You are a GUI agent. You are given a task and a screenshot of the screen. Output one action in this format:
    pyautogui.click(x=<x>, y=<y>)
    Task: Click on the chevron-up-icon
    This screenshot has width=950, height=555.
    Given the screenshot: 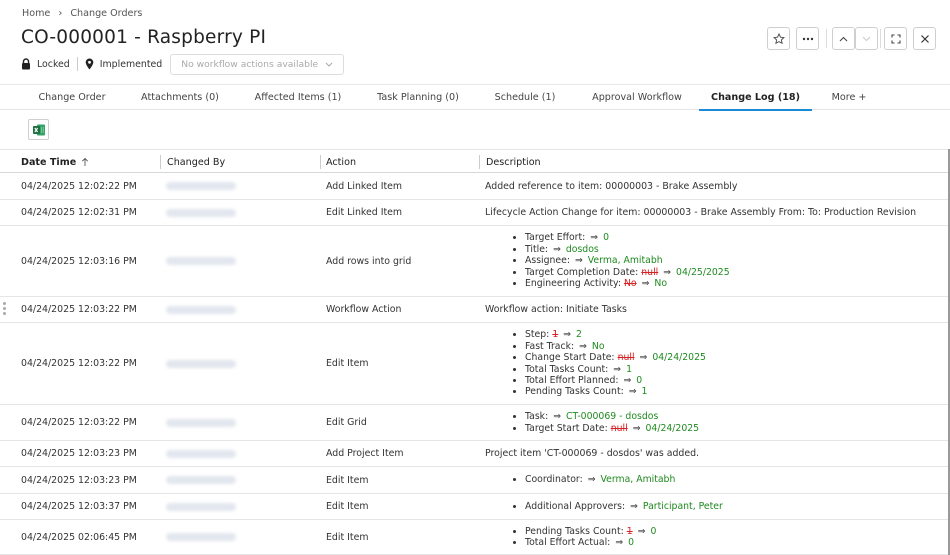 What is the action you would take?
    pyautogui.click(x=843, y=38)
    